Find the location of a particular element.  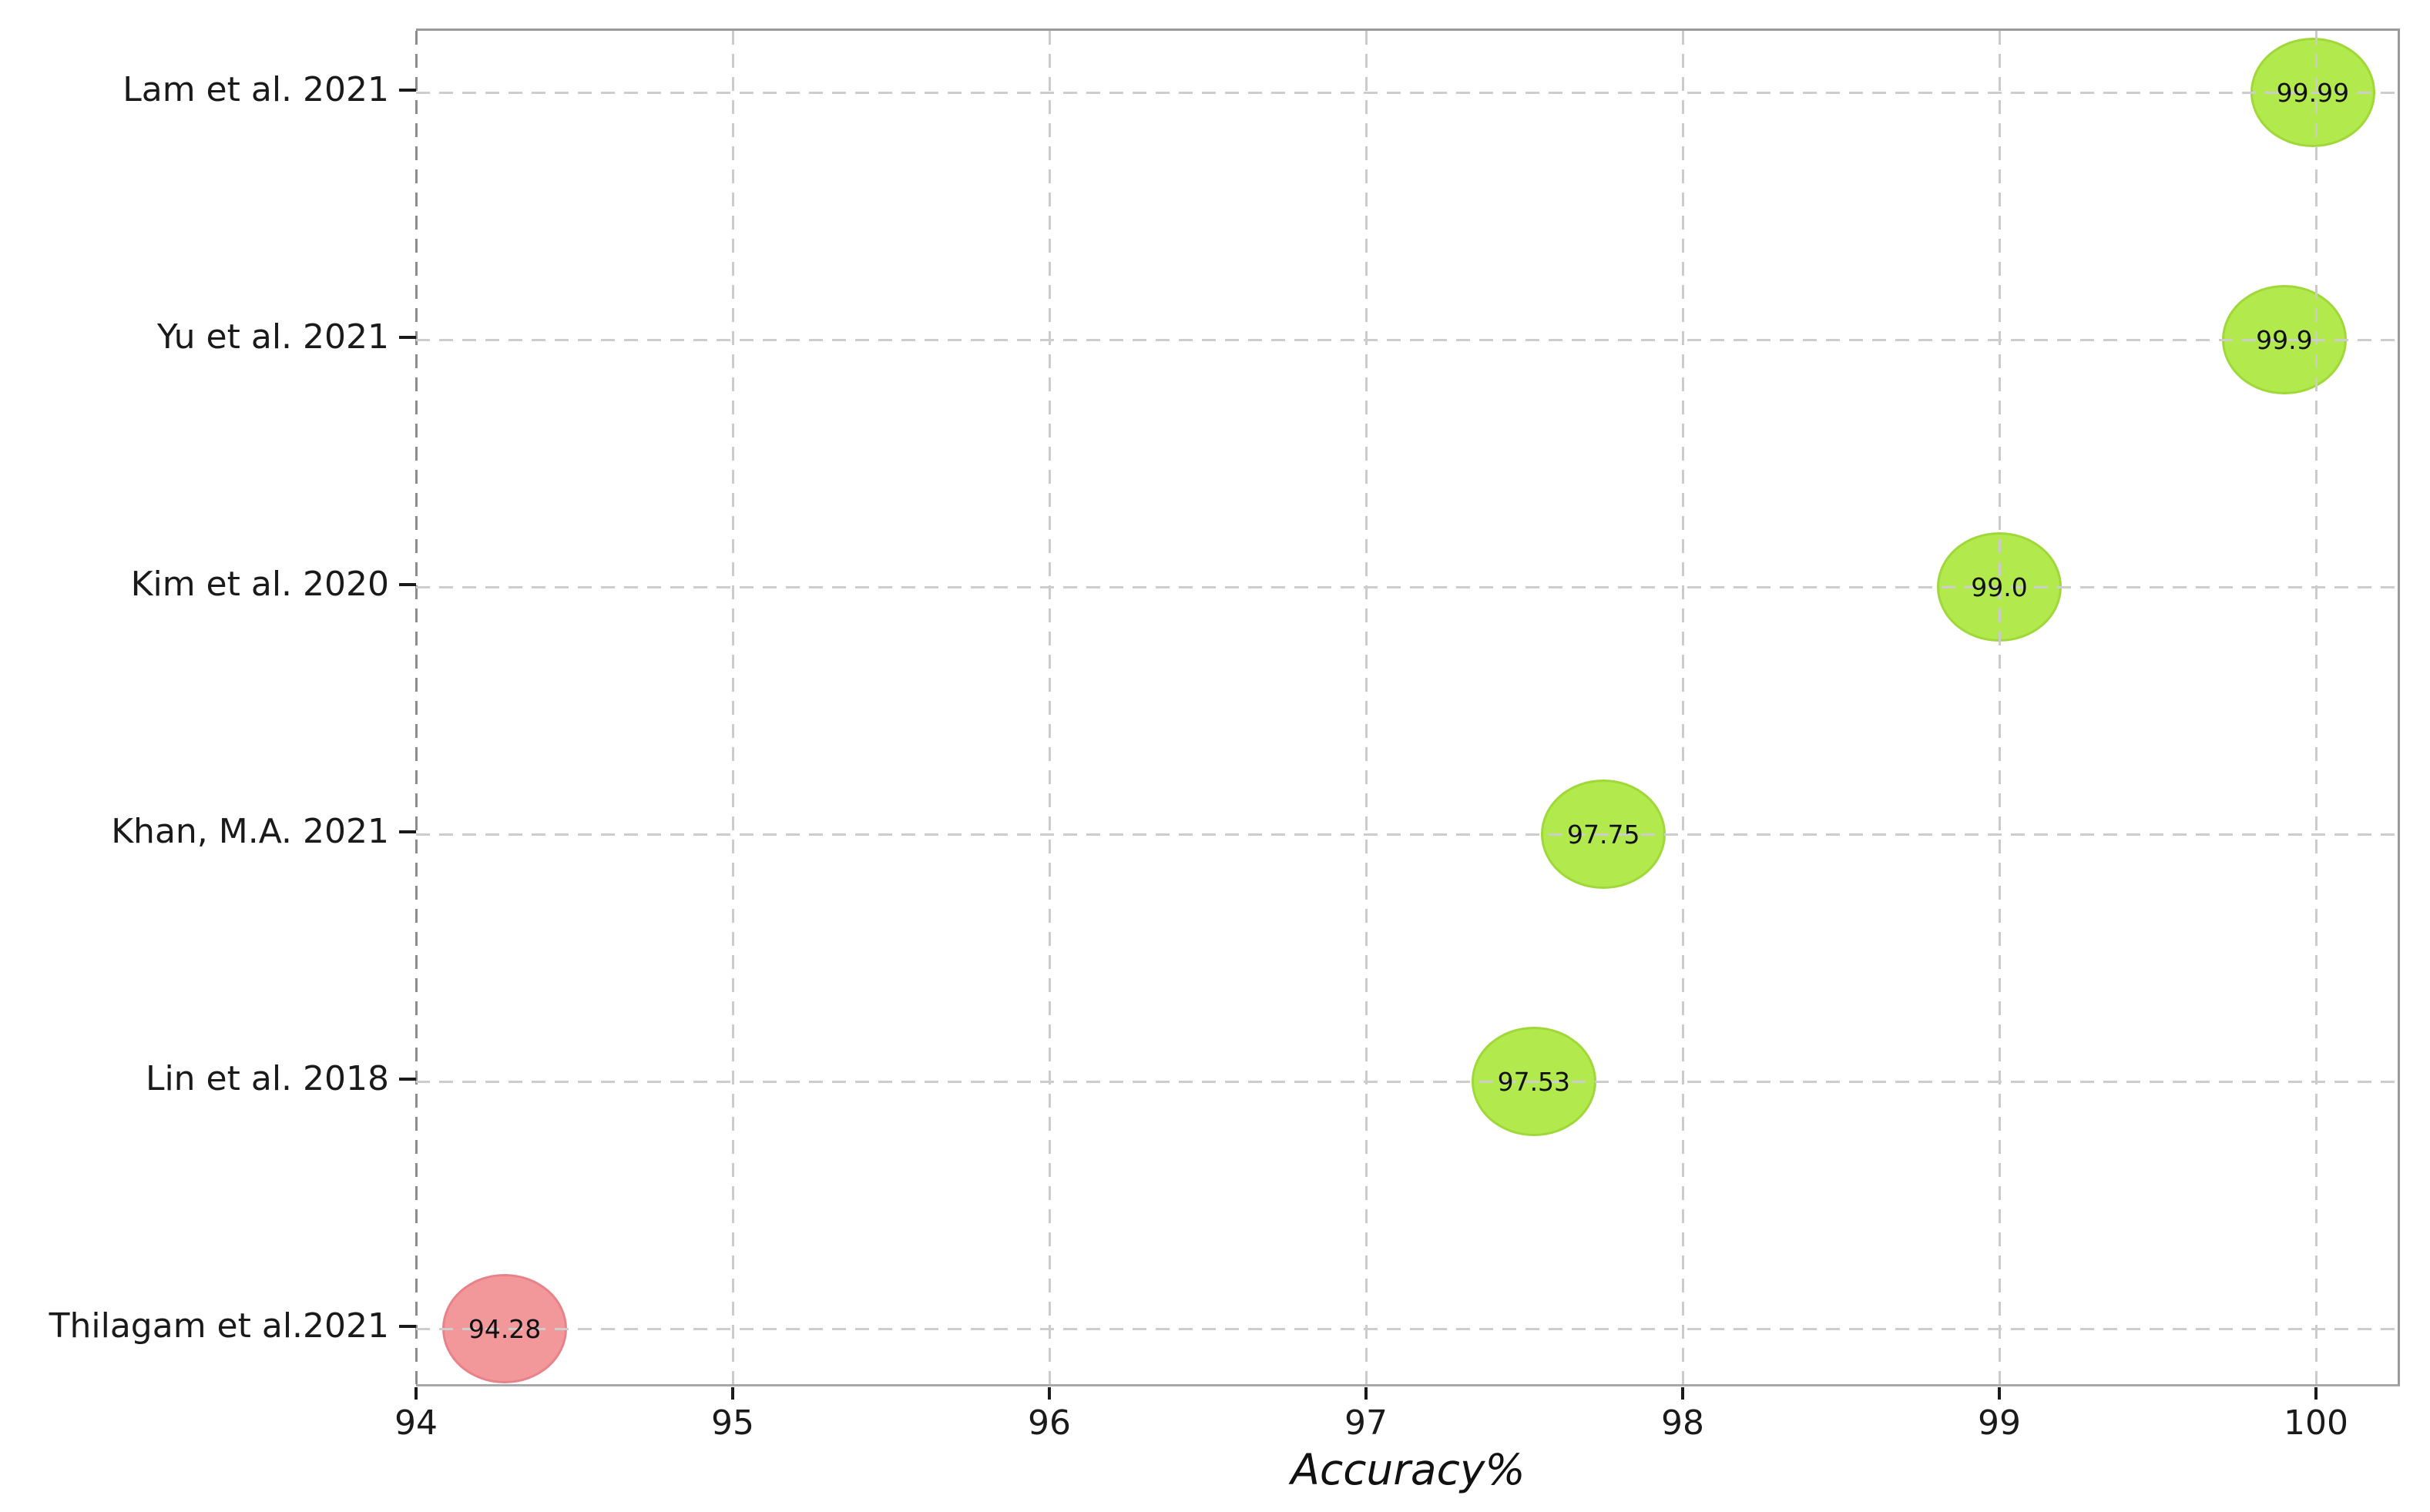

y-axis-label-4: Lin et al. 2018 is located at coordinates (267, 1078).